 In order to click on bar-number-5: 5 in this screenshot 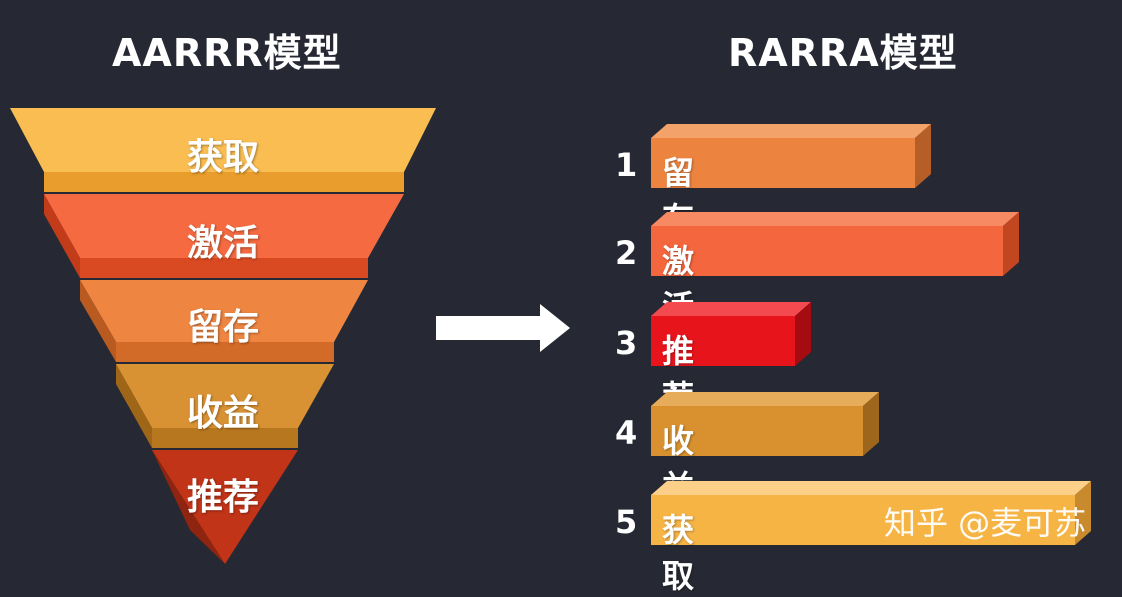, I will do `click(626, 522)`.